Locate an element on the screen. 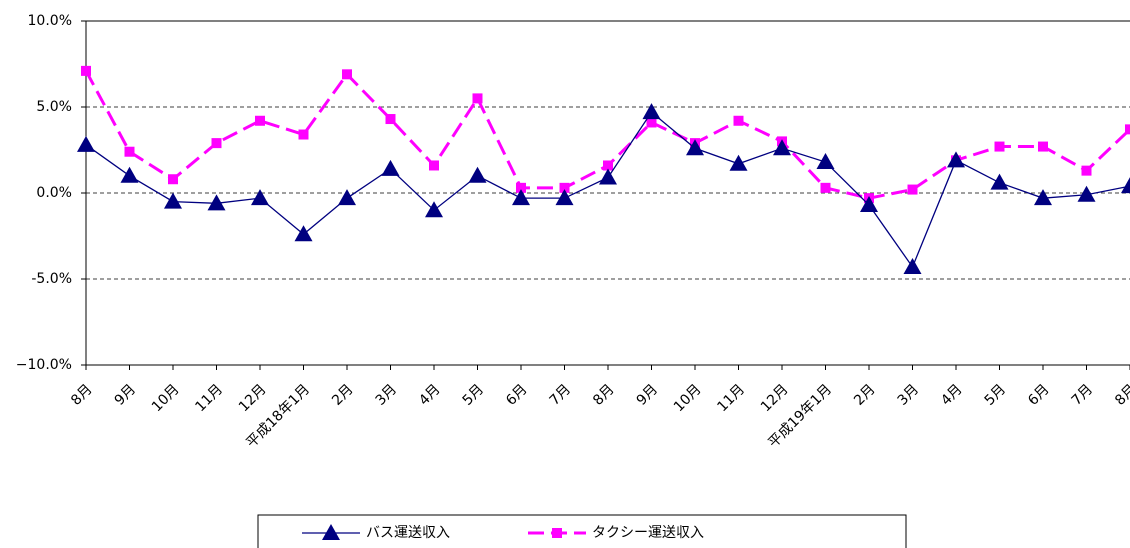 This screenshot has height=548, width=1130. y-tick-label: 0.0% is located at coordinates (54, 193).